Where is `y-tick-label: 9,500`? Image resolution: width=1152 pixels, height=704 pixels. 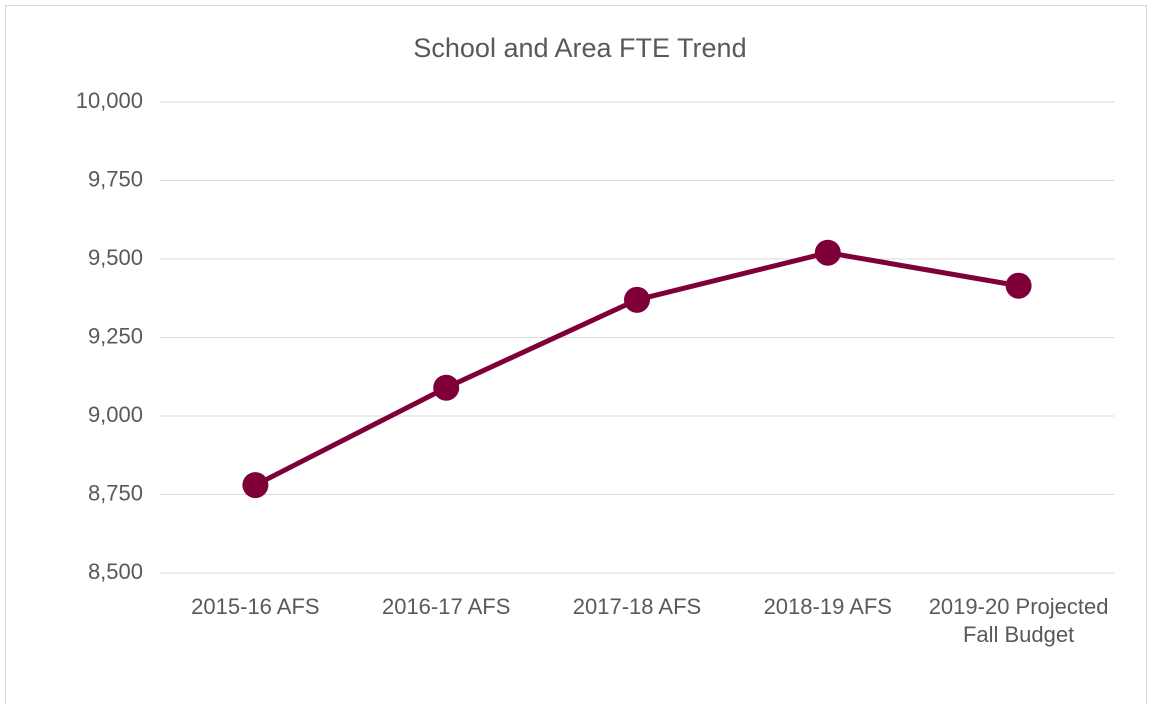 y-tick-label: 9,500 is located at coordinates (115, 257).